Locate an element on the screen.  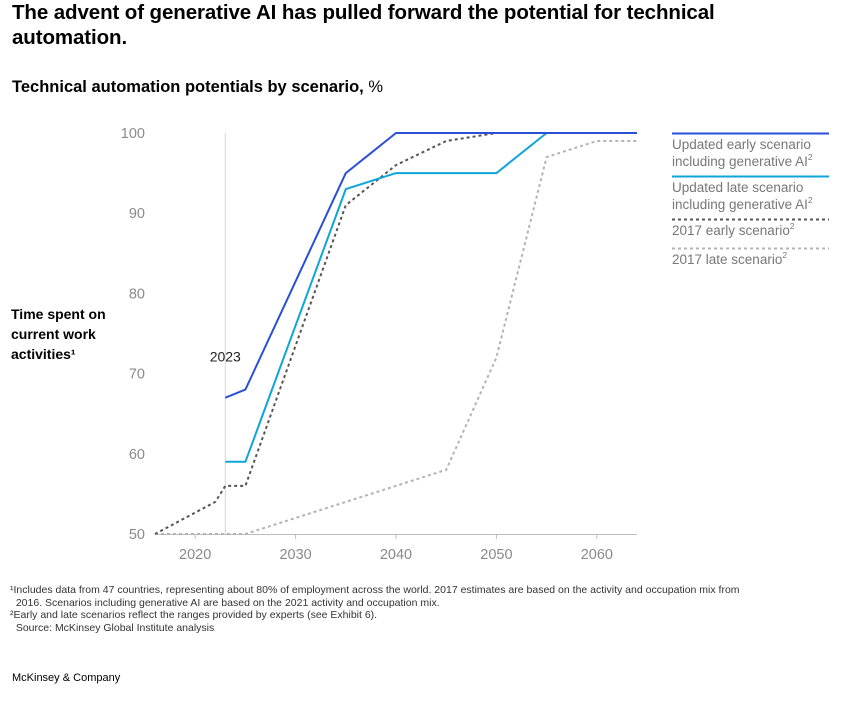
annotation-label: 2023 is located at coordinates (225, 357).